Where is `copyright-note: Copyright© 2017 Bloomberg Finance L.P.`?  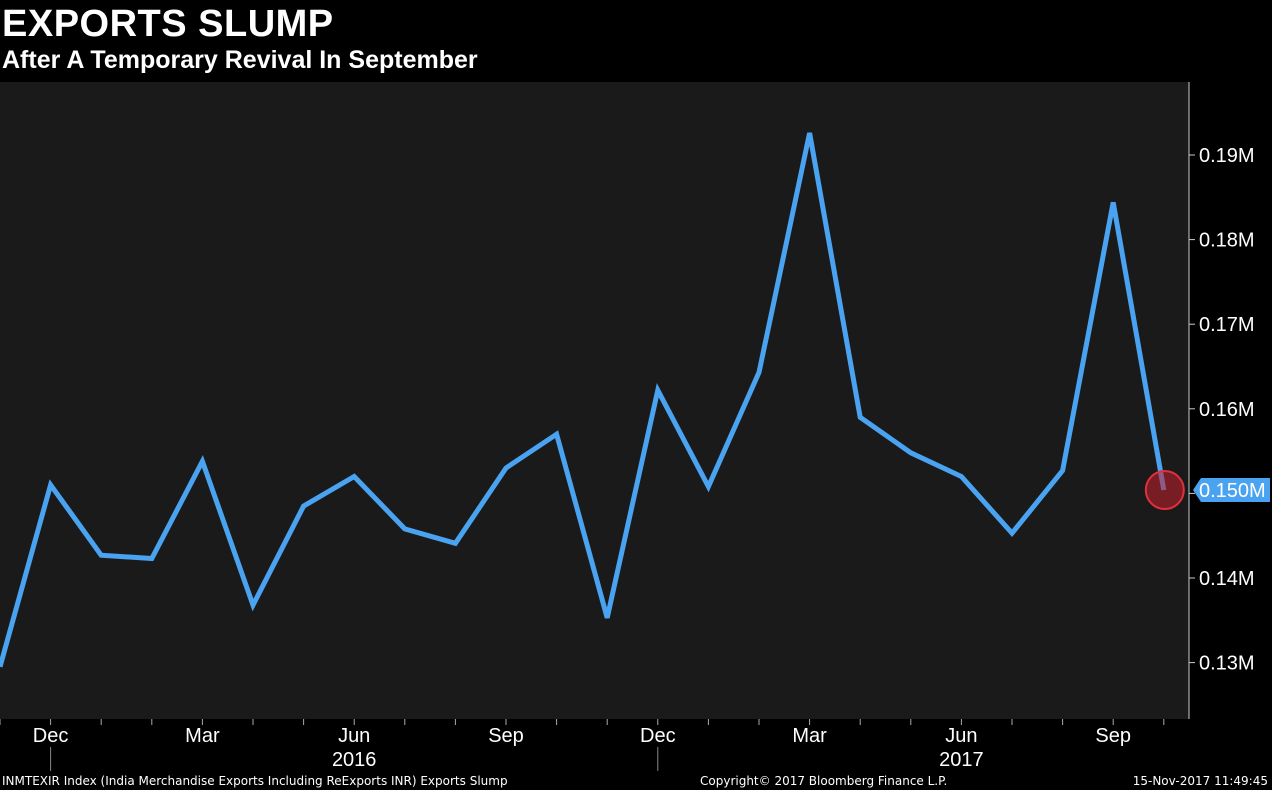
copyright-note: Copyright© 2017 Bloomberg Finance L.P. is located at coordinates (824, 781).